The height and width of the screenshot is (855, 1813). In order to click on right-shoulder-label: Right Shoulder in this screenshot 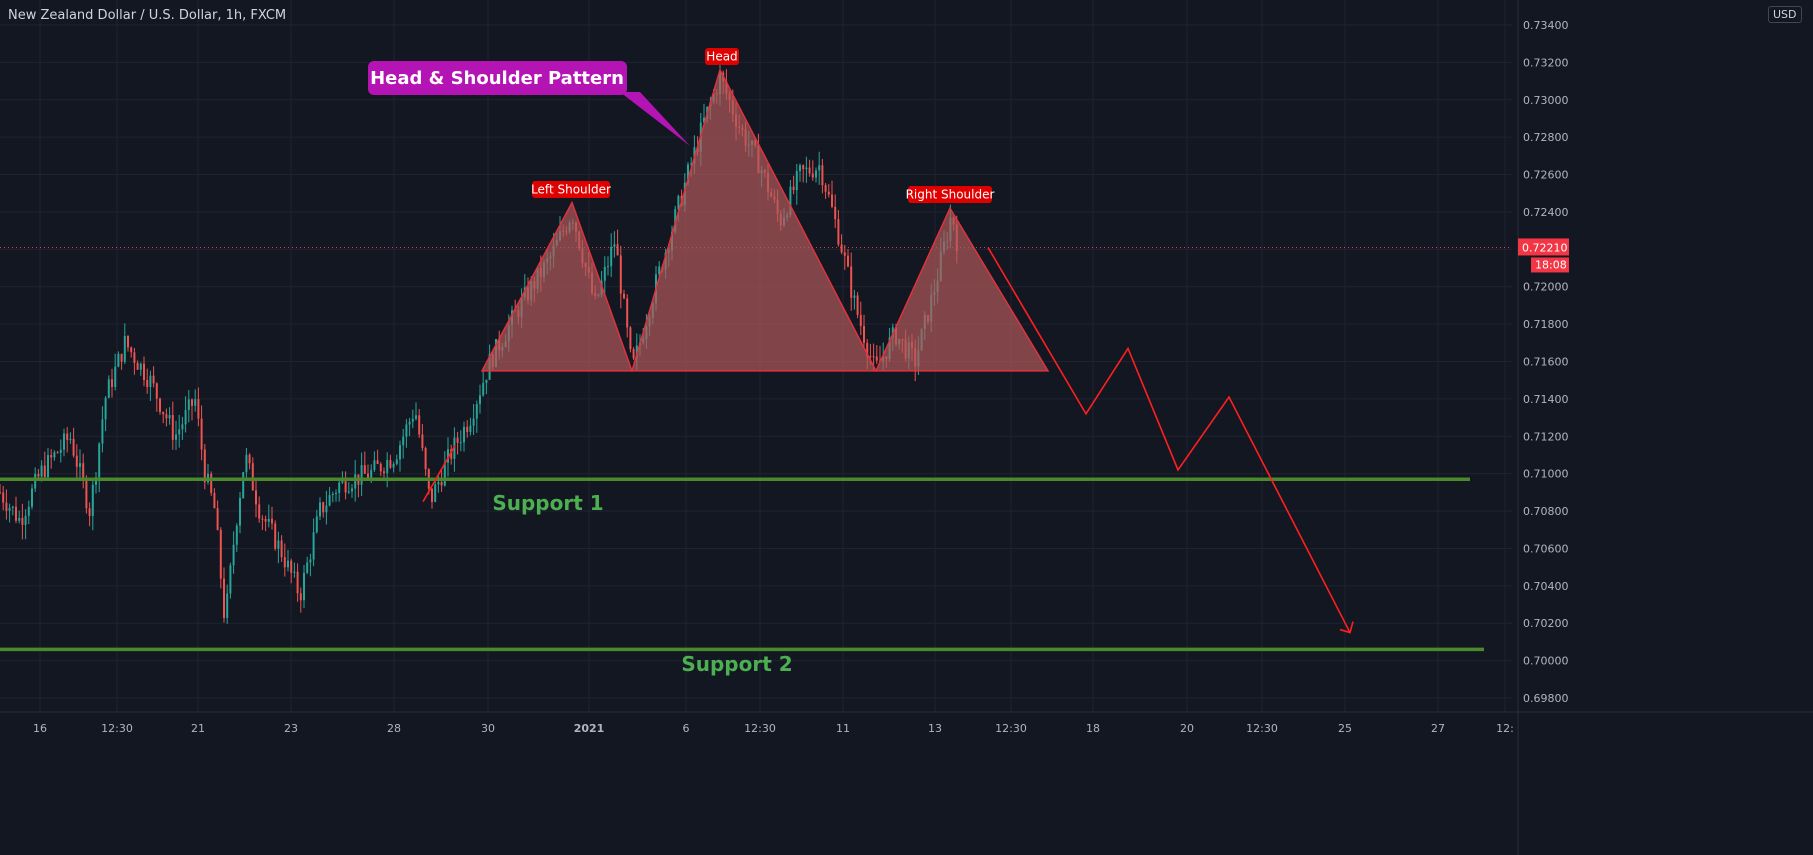, I will do `click(950, 195)`.